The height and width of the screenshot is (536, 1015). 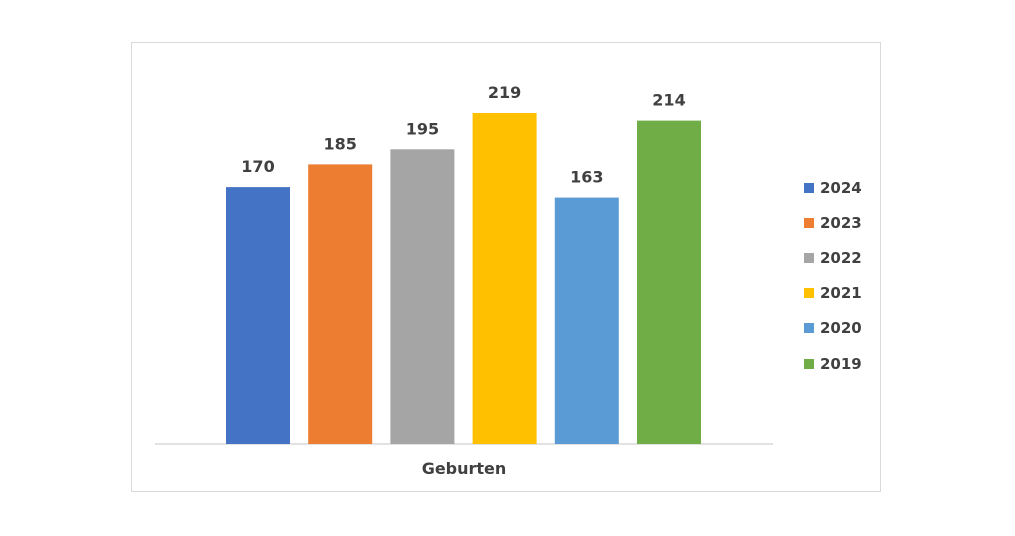 I want to click on legend-label: 2019, so click(x=841, y=363).